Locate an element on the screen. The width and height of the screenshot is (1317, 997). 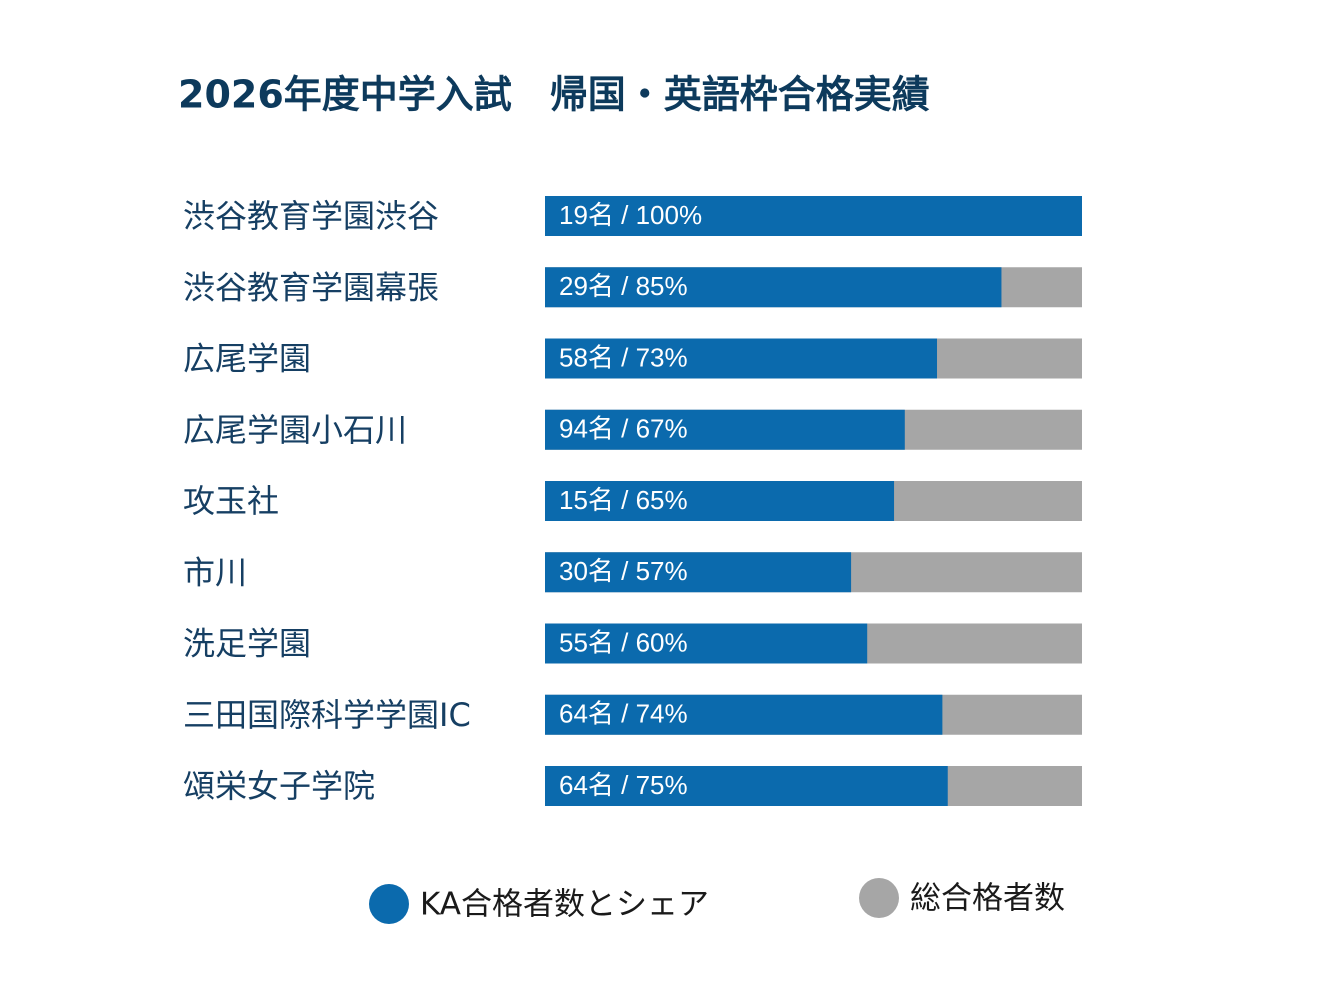
chart-title: 2026年度中学入試 帰国・英語枠合格実績 is located at coordinates (554, 95).